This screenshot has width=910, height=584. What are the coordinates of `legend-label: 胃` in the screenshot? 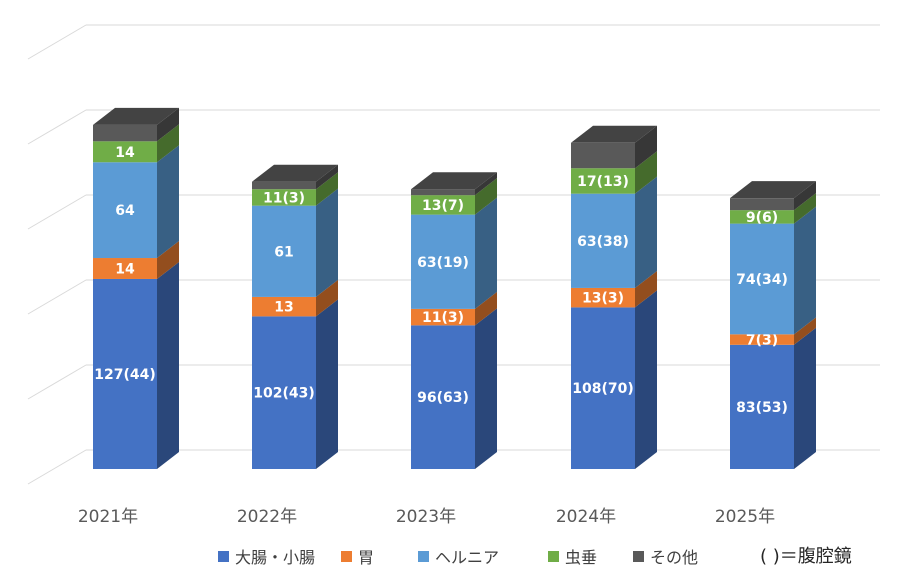 It's located at (366, 557).